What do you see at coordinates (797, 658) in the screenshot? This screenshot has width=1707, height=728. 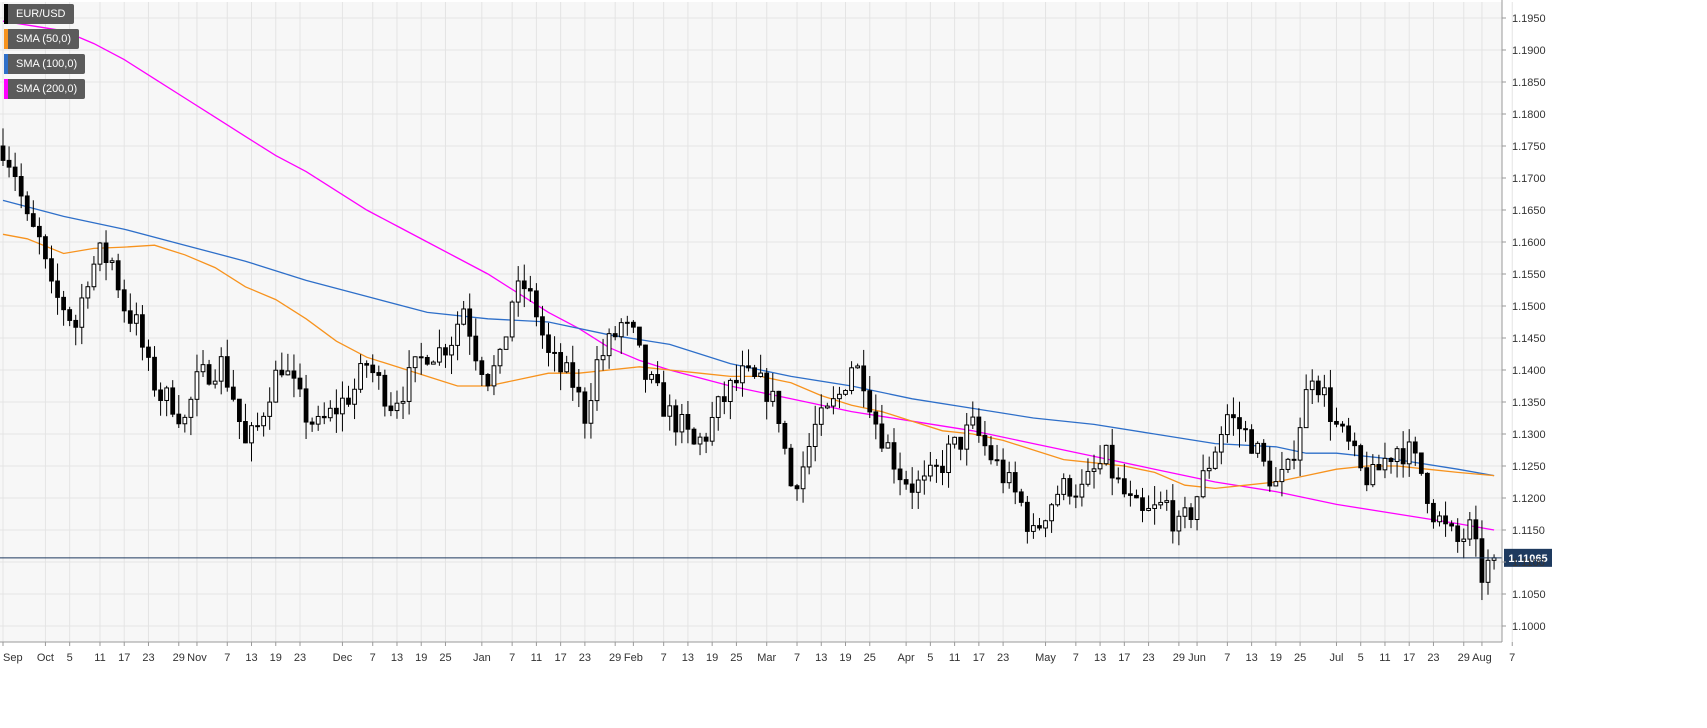 I see `x-tick-label: 7` at bounding box center [797, 658].